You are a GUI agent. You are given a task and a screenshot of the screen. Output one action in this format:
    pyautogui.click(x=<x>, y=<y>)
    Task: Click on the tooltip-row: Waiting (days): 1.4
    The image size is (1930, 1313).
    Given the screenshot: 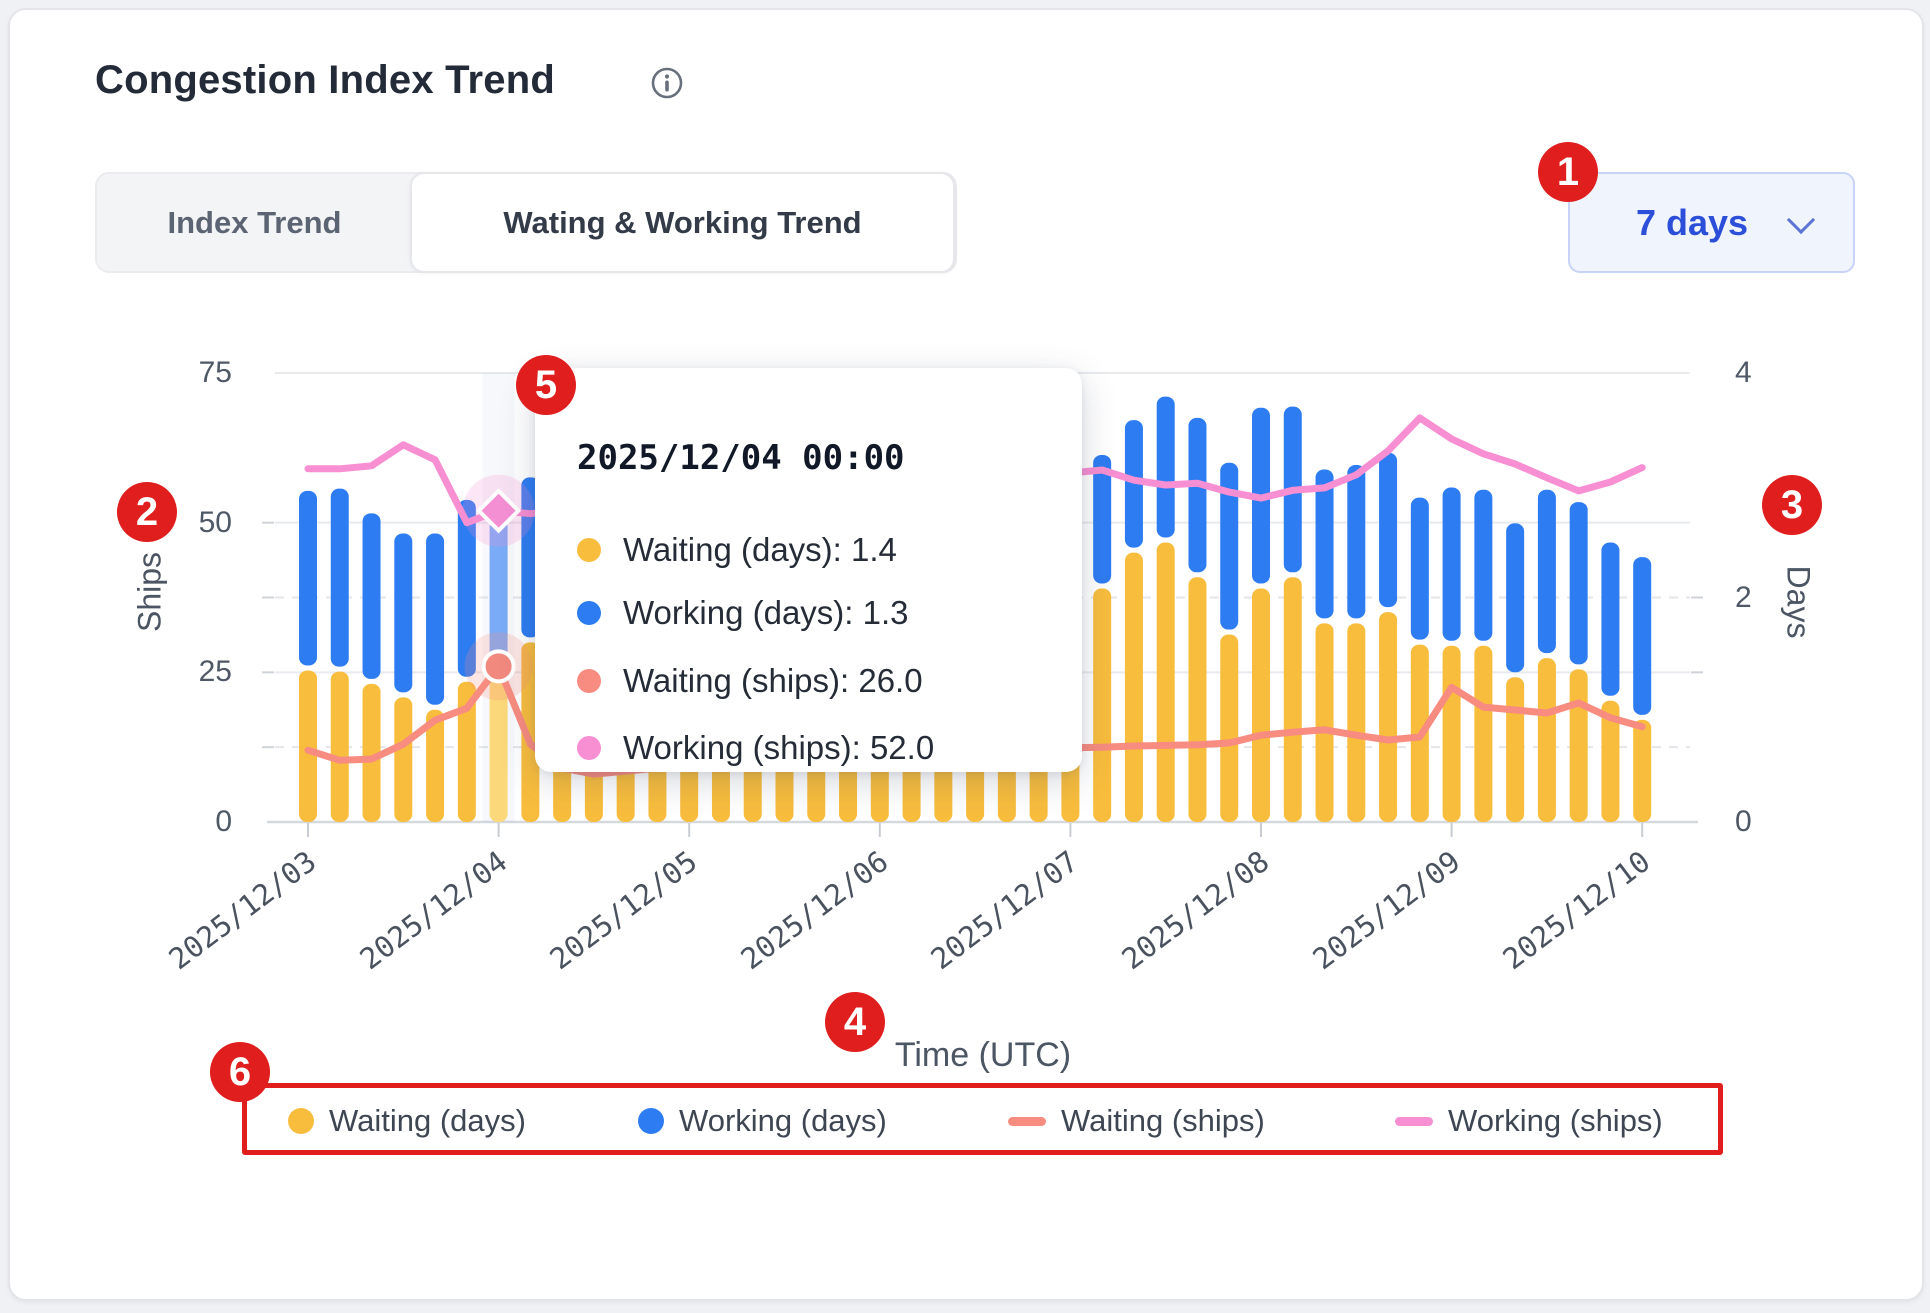 What is the action you would take?
    pyautogui.click(x=737, y=550)
    